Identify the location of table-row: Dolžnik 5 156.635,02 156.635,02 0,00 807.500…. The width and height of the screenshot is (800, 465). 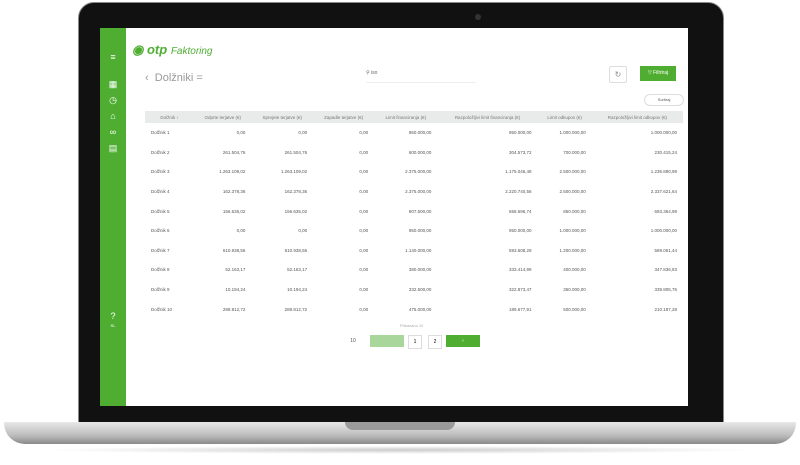
(414, 211).